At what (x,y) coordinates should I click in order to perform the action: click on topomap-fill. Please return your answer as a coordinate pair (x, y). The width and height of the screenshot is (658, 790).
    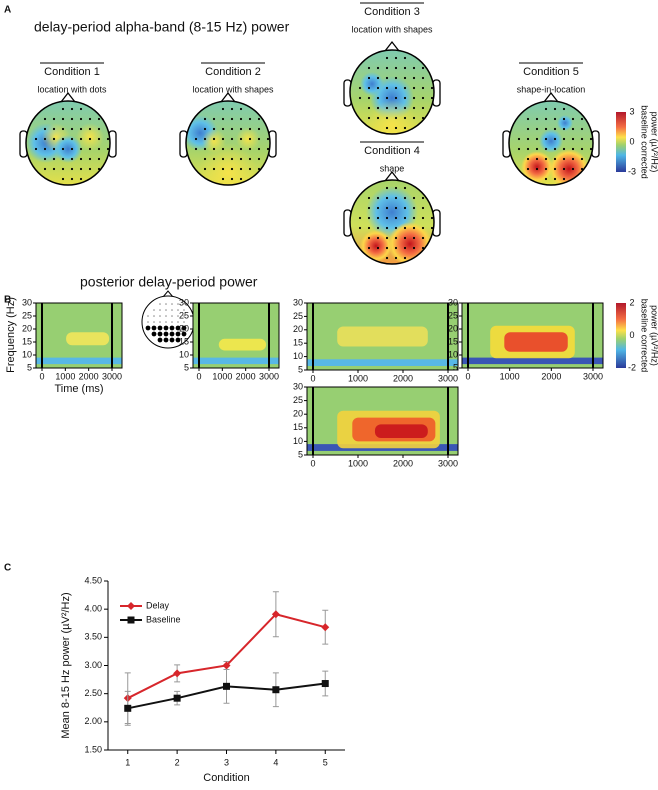
    Looking at the image, I should click on (392, 92).